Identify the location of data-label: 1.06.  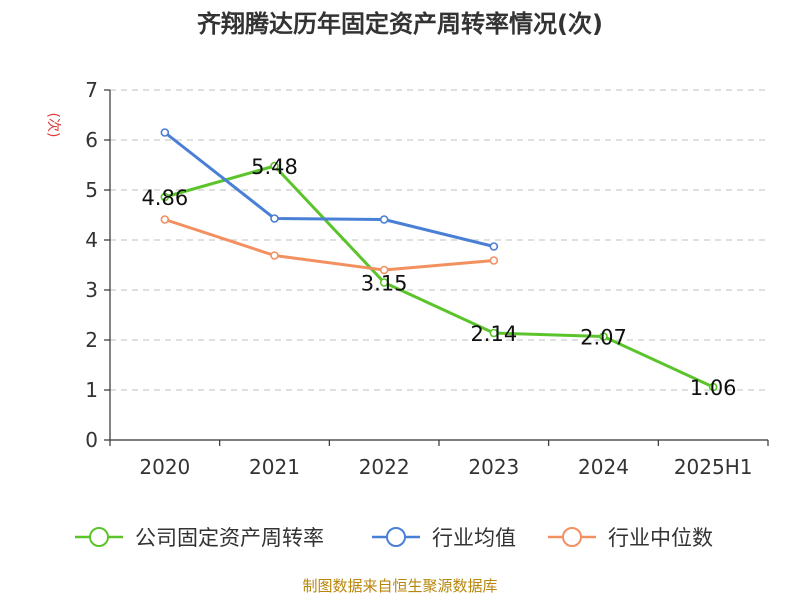
(713, 388).